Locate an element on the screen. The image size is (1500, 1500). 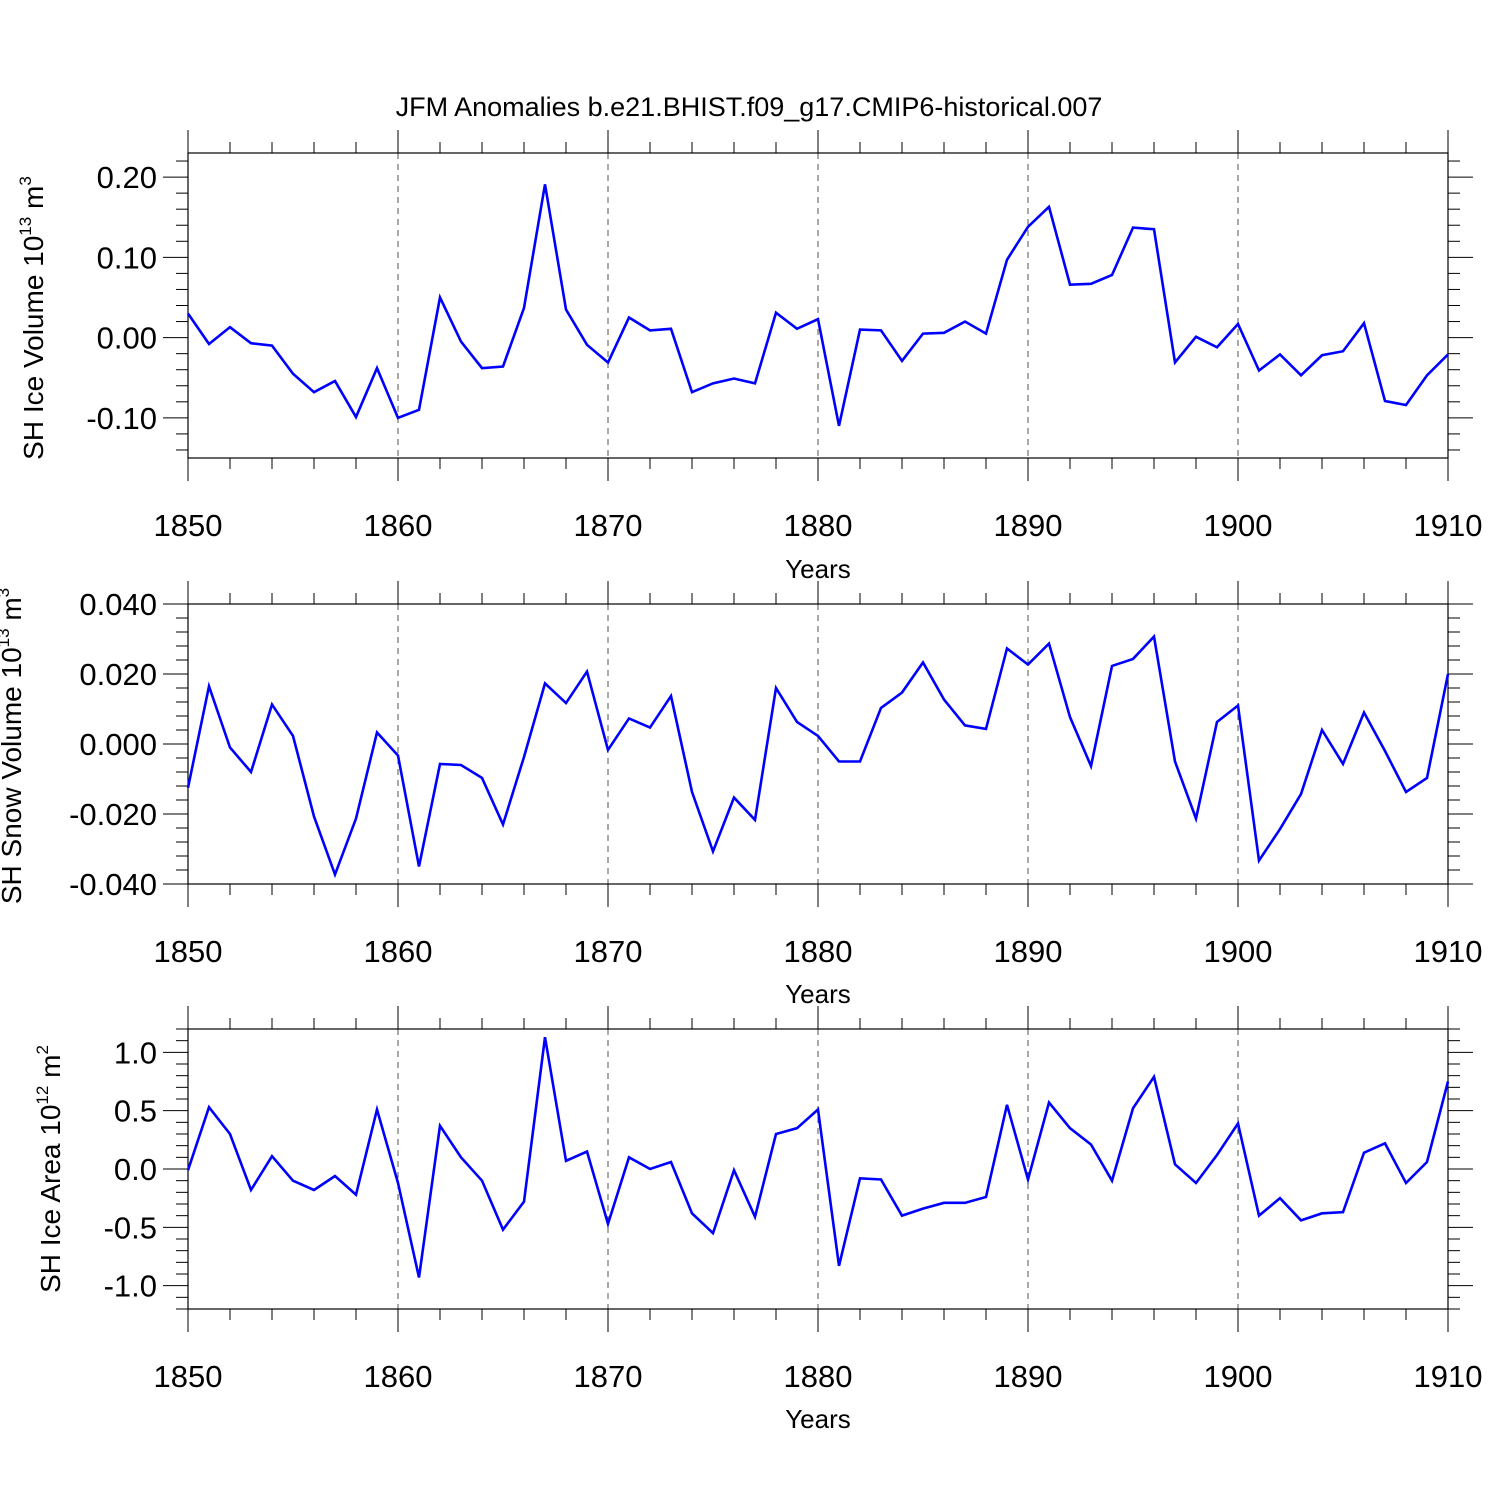
y-axis-title: SH Snow Volume 1013 m3 is located at coordinates (13, 746).